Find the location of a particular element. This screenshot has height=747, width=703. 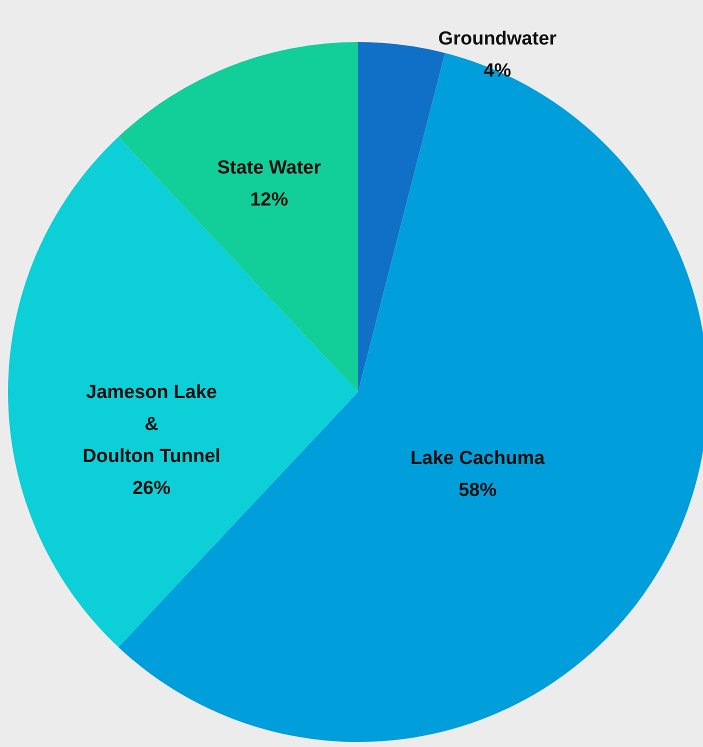

slice-label: Groundwater is located at coordinates (498, 39).